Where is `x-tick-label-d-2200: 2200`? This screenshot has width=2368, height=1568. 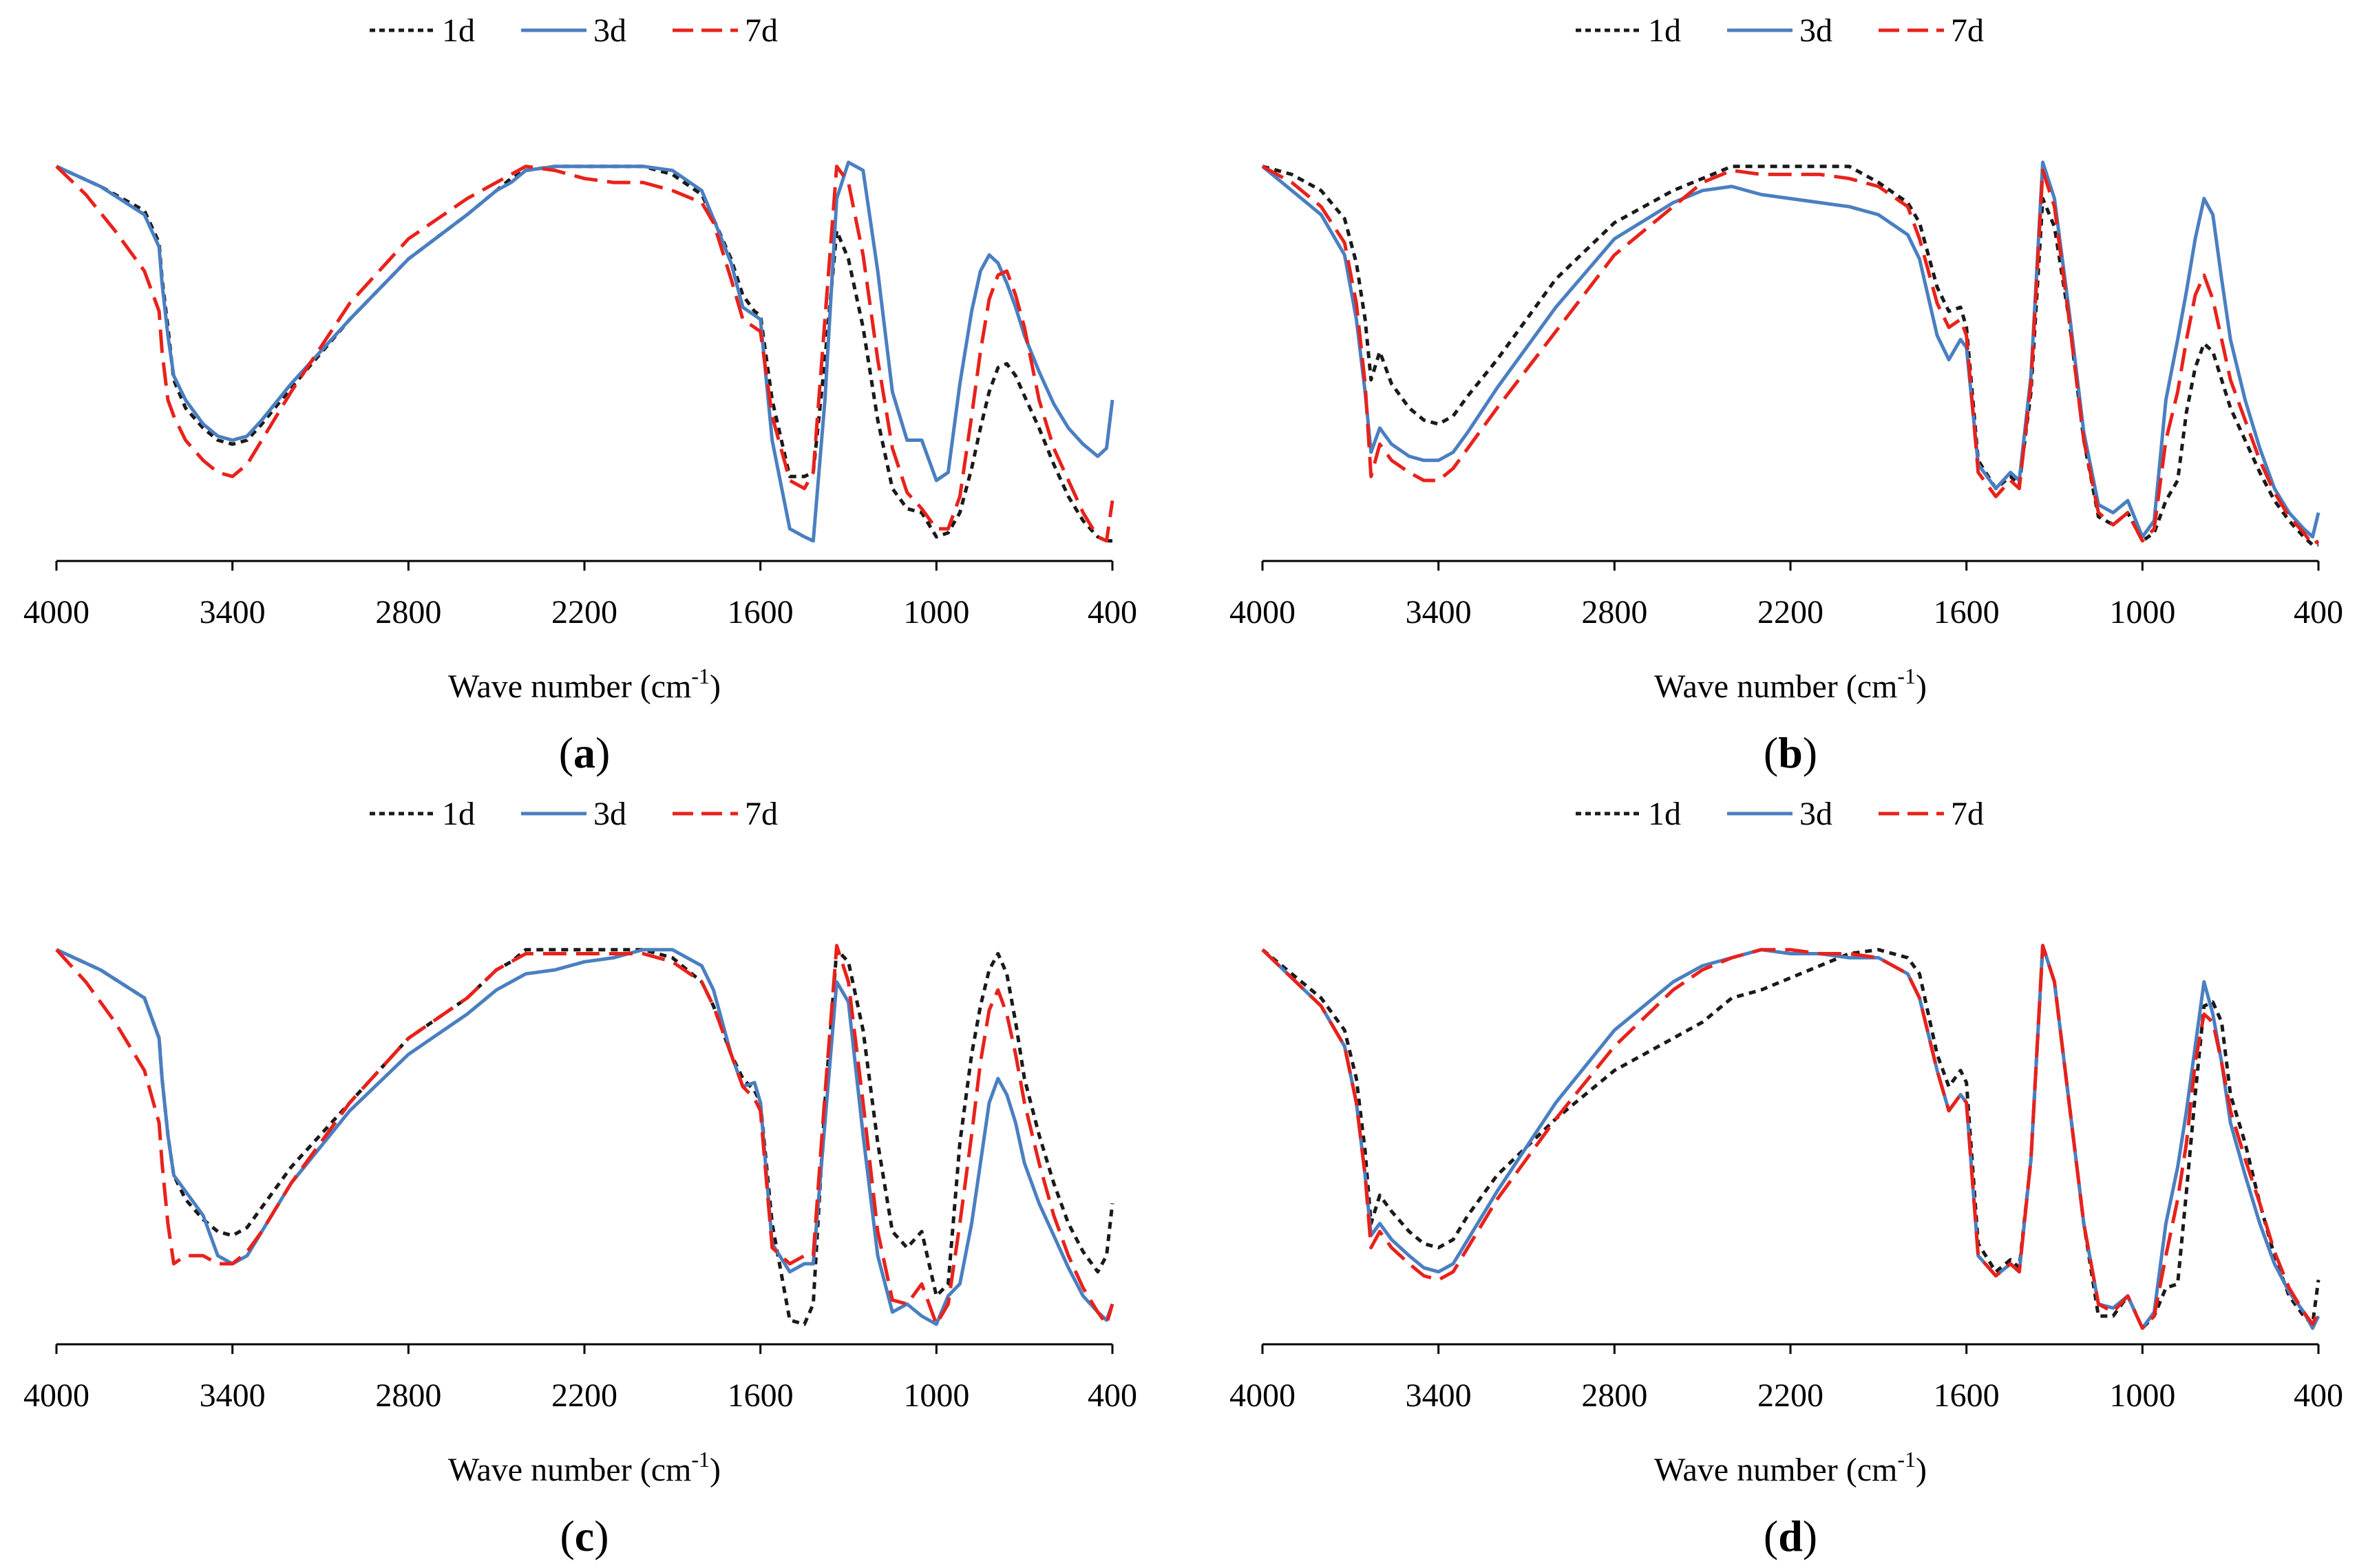
x-tick-label-d-2200: 2200 is located at coordinates (1790, 1395).